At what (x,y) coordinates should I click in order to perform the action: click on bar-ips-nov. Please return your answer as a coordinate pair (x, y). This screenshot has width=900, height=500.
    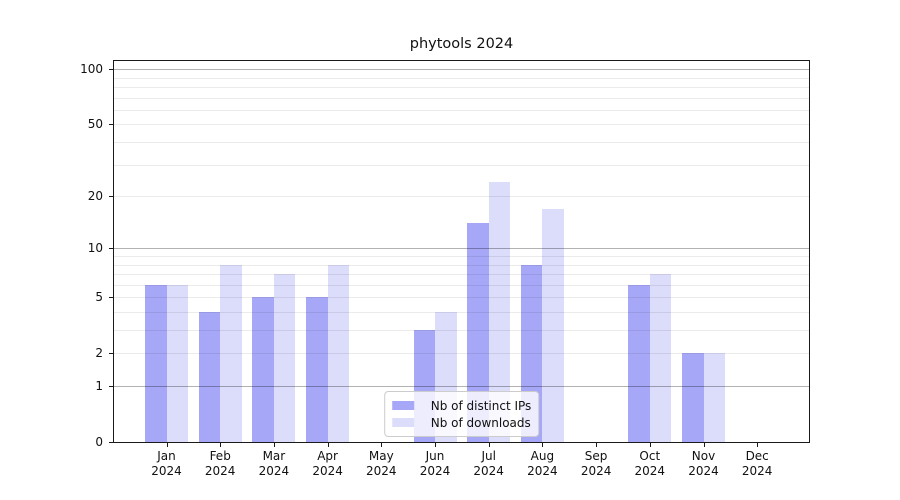
    Looking at the image, I should click on (693, 397).